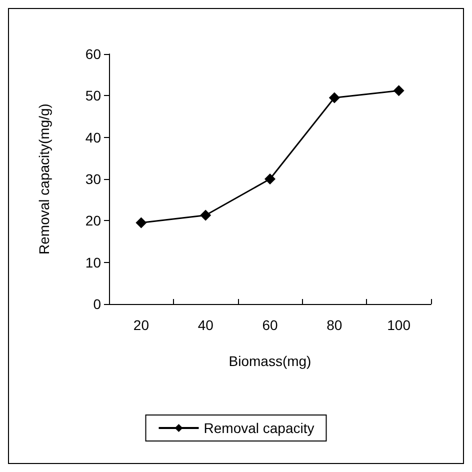 This screenshot has height=472, width=472. Describe the element at coordinates (270, 361) in the screenshot. I see `x-axis-title: Biomass(mg)` at that location.